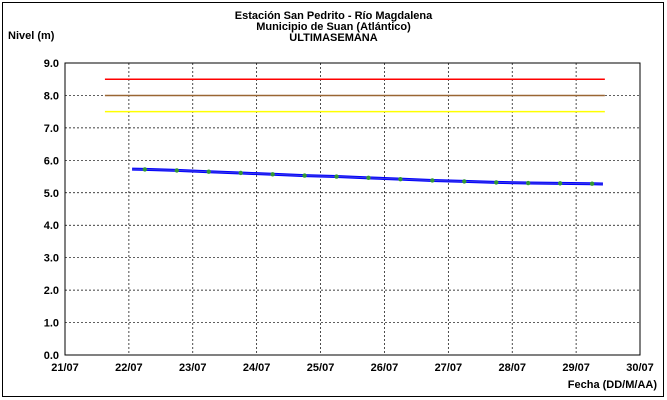 The width and height of the screenshot is (667, 400). I want to click on chart-title: Estación San Pedrito - Río Magdalena, so click(333, 16).